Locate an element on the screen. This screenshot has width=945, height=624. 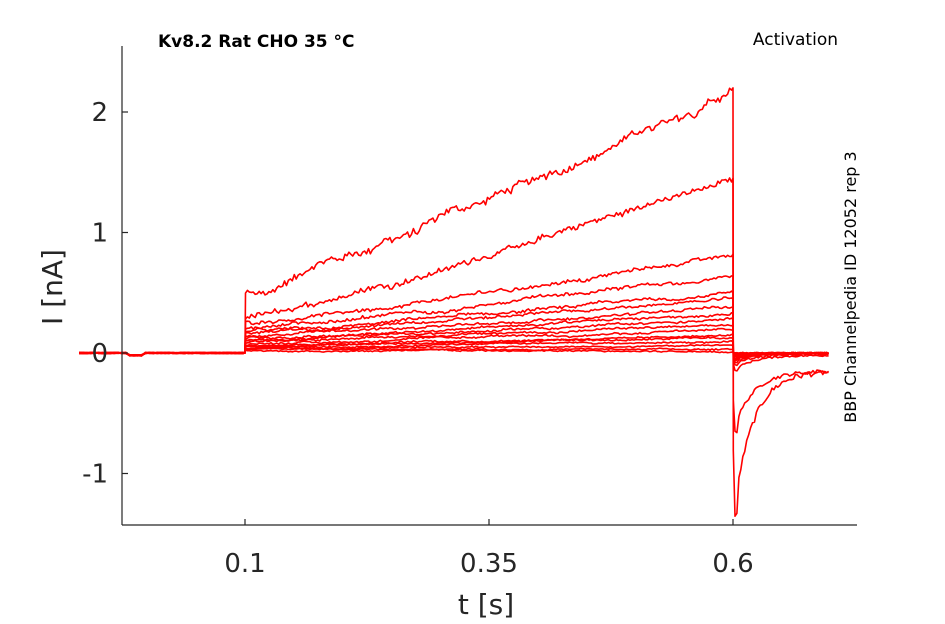
x-axis-label: t [s] is located at coordinates (486, 604).